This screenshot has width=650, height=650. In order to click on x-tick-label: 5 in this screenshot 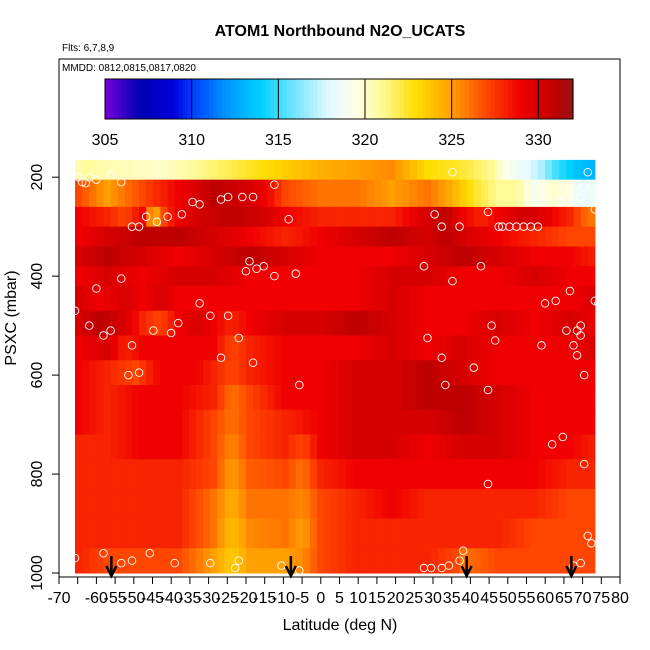, I will do `click(339, 598)`.